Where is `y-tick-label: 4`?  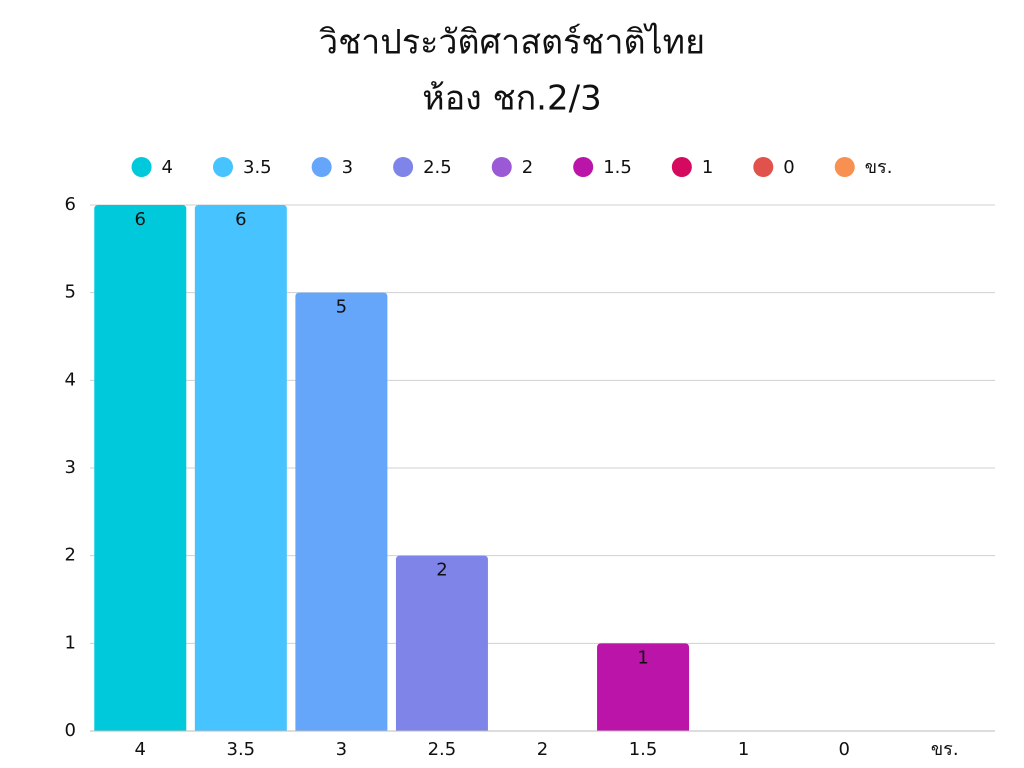 y-tick-label: 4 is located at coordinates (70, 379).